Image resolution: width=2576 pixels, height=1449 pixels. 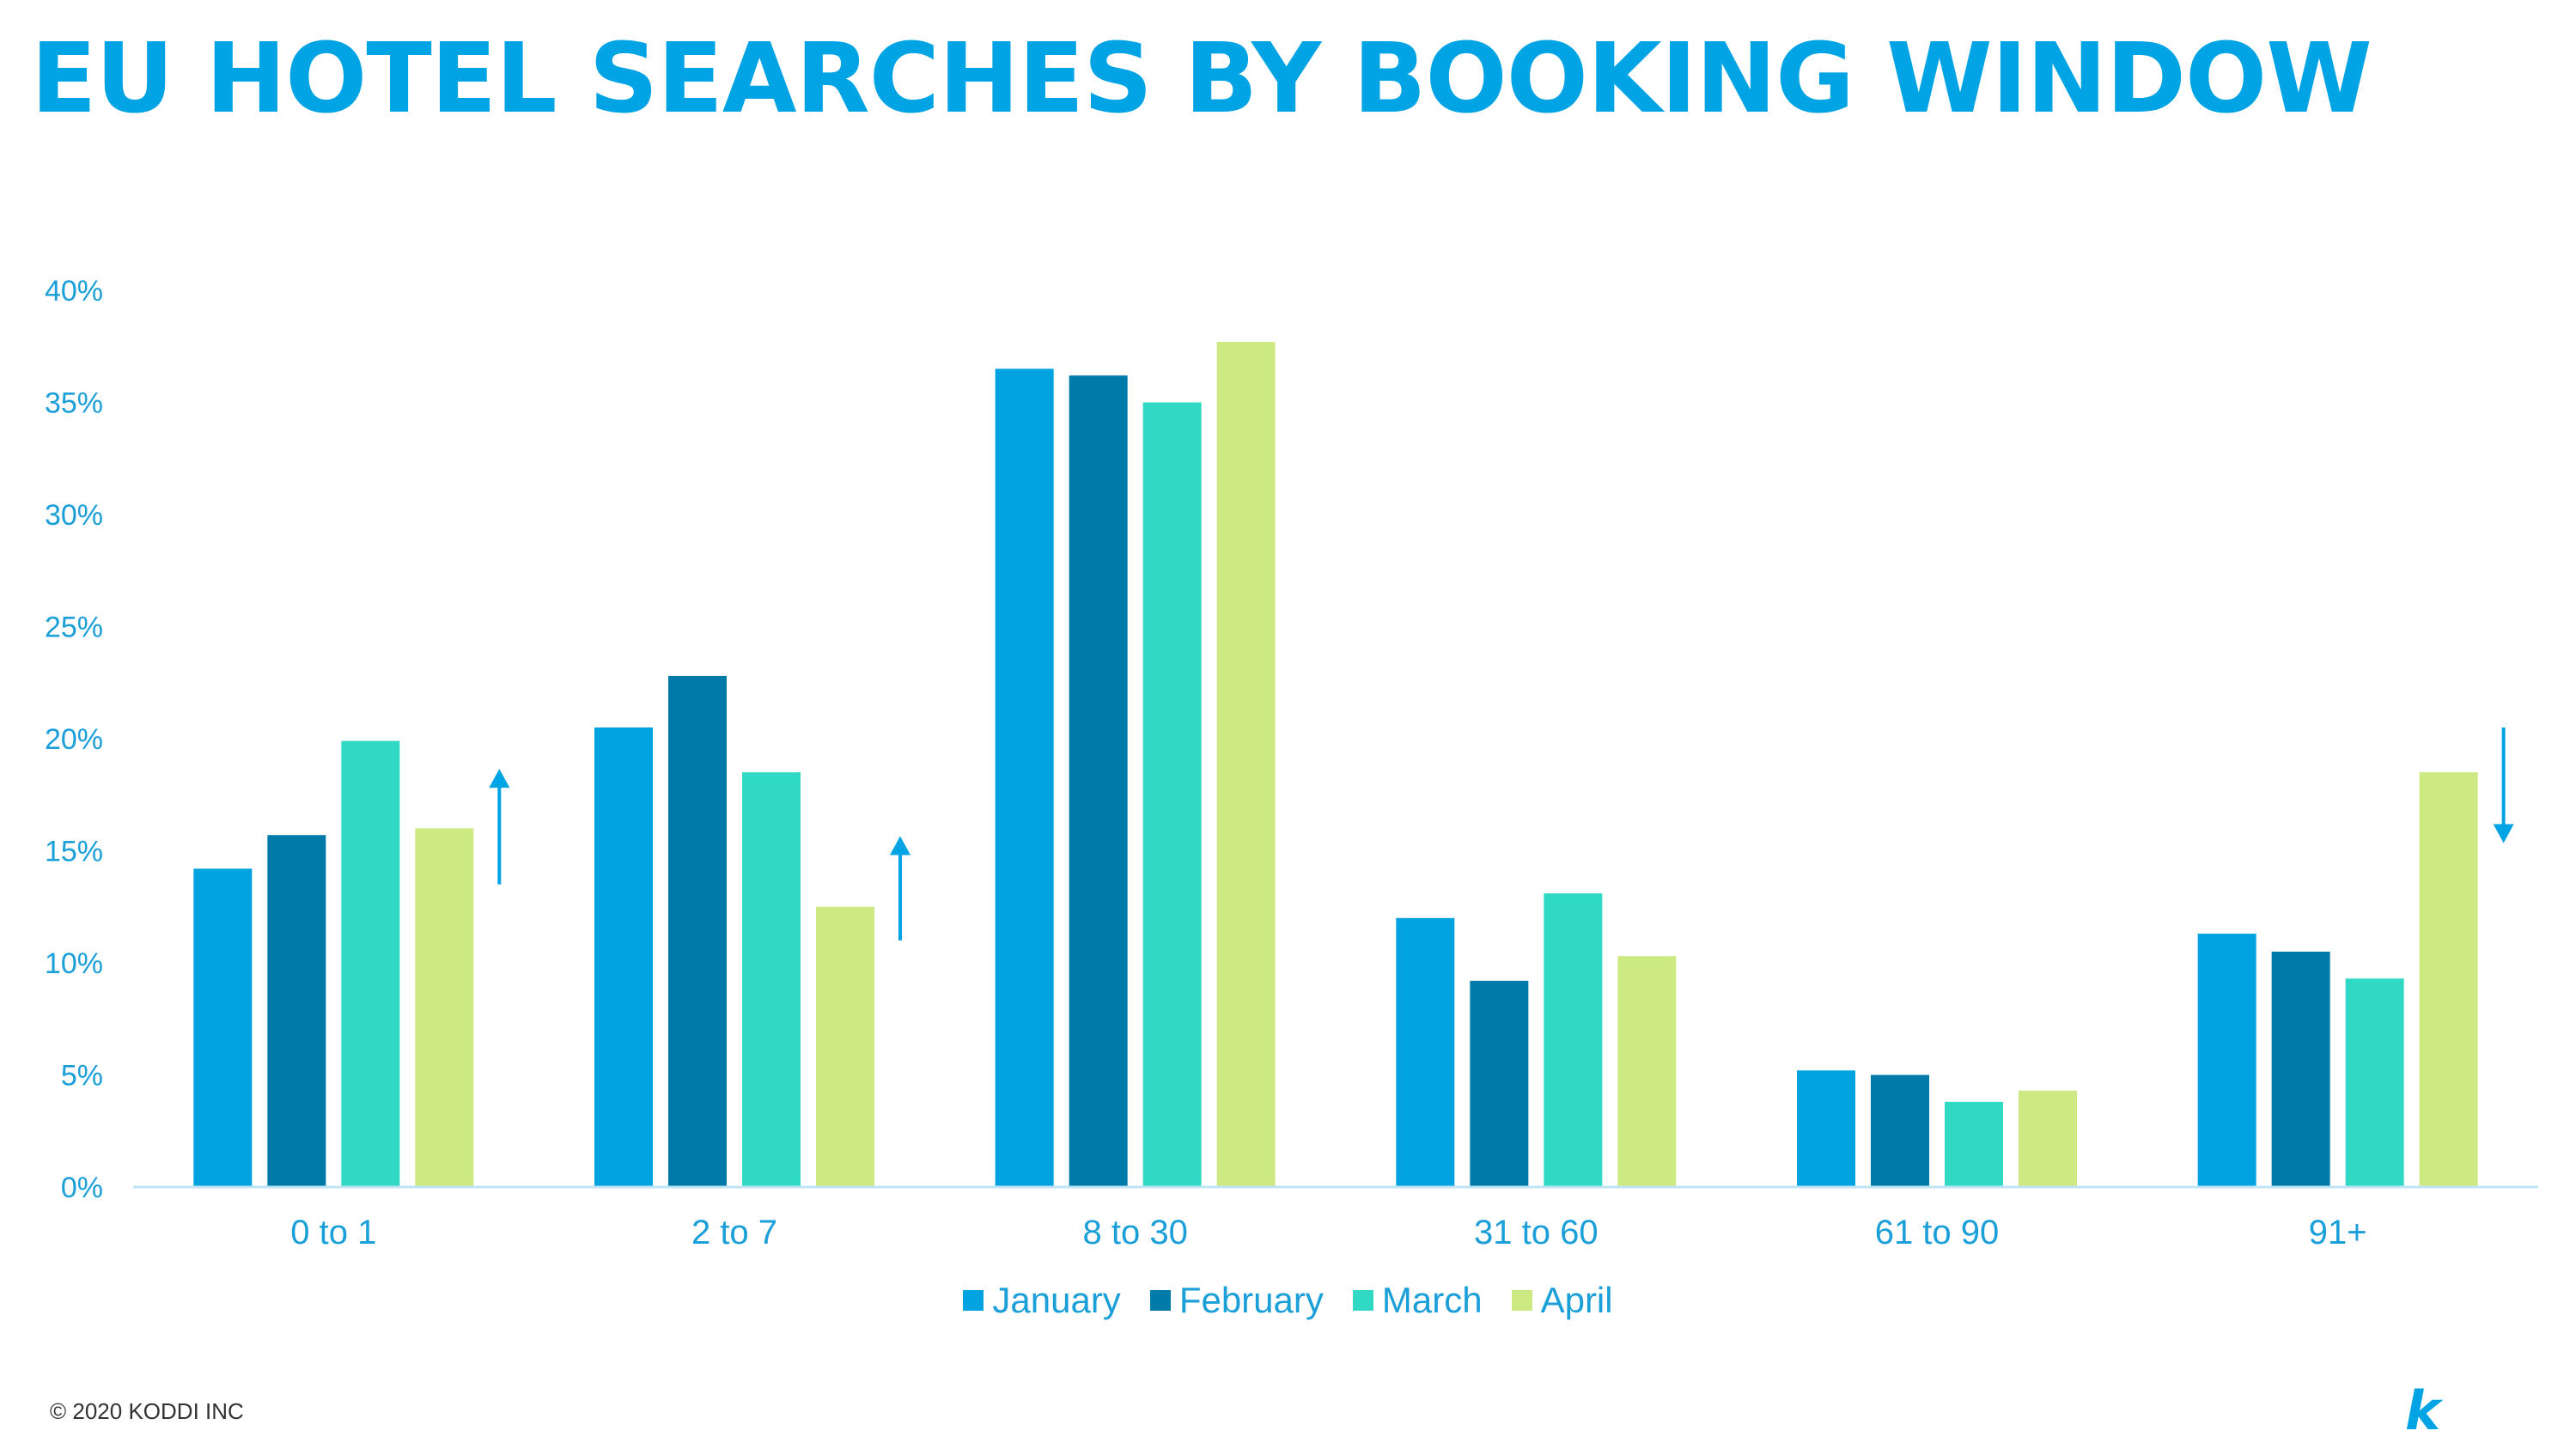 I want to click on x-tick-label: 61 to 90, so click(x=1937, y=1232).